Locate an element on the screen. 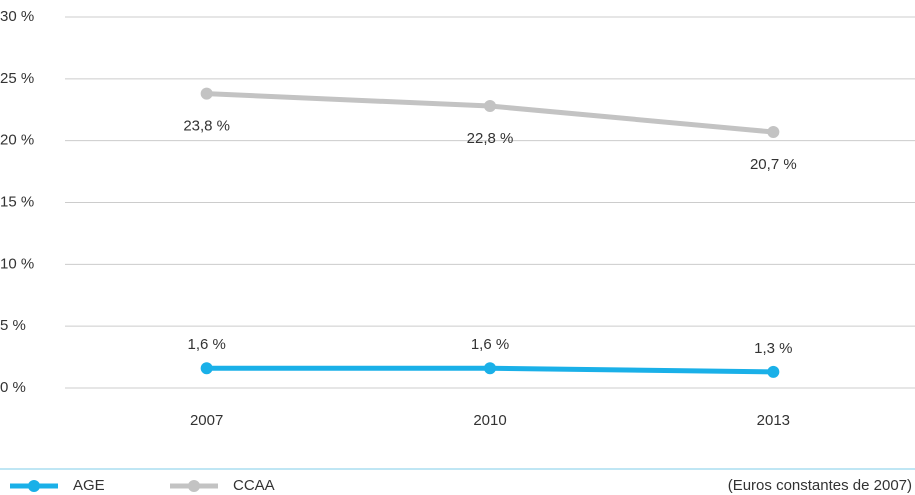 The image size is (915, 495). legend-label: CCAA is located at coordinates (254, 485).